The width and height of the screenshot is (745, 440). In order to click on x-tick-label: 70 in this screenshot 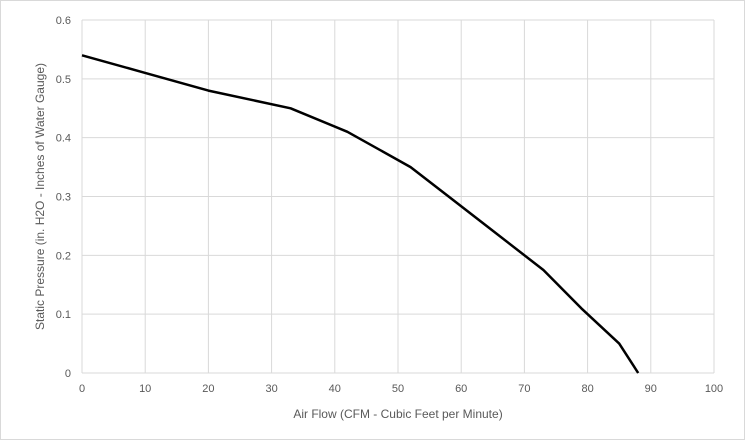, I will do `click(524, 389)`.